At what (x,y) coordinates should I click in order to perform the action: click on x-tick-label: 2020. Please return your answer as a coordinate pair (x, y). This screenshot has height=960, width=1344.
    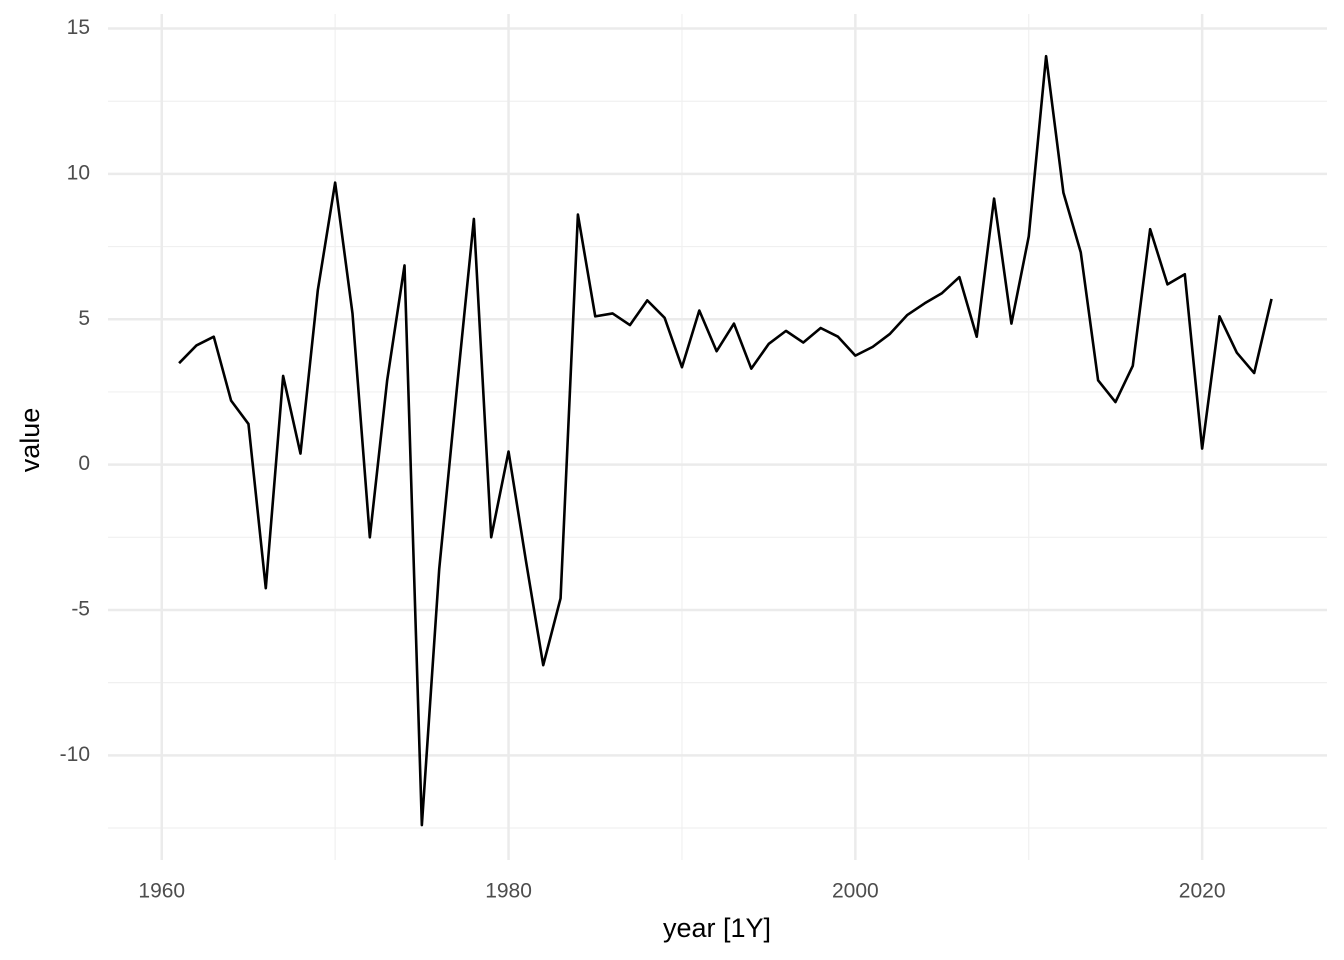
    Looking at the image, I should click on (1202, 891).